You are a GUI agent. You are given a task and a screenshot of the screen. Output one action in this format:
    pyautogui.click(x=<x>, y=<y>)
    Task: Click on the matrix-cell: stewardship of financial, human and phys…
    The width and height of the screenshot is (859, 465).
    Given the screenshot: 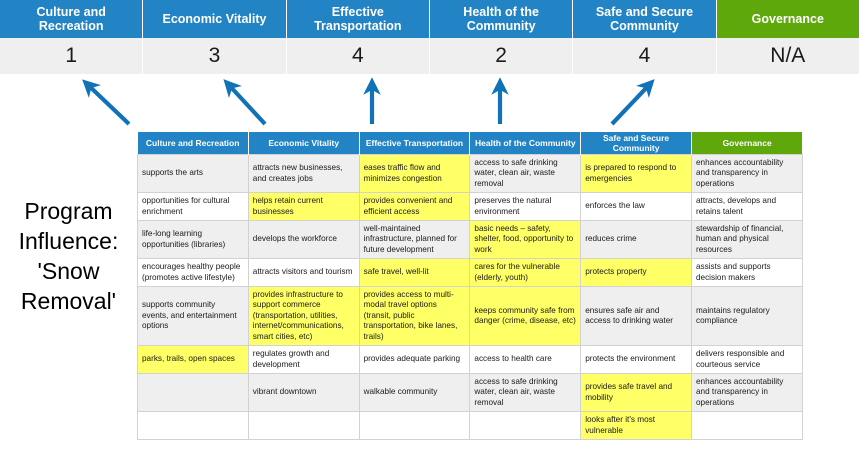 What is the action you would take?
    pyautogui.click(x=746, y=240)
    